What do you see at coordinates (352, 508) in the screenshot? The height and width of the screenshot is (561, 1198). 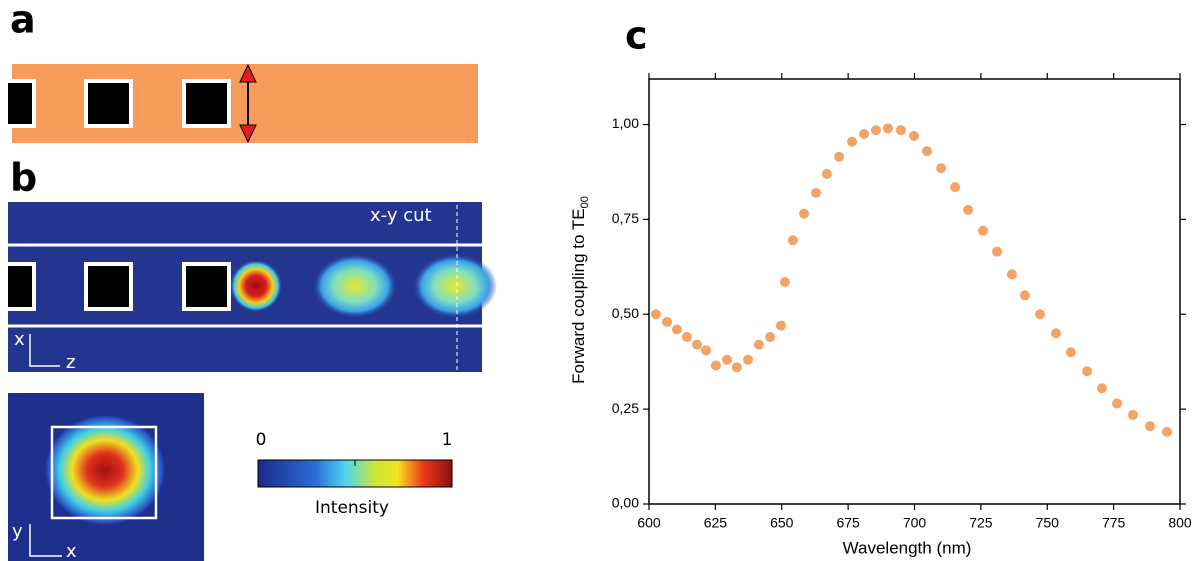 I see `colorbar-label: Intensity` at bounding box center [352, 508].